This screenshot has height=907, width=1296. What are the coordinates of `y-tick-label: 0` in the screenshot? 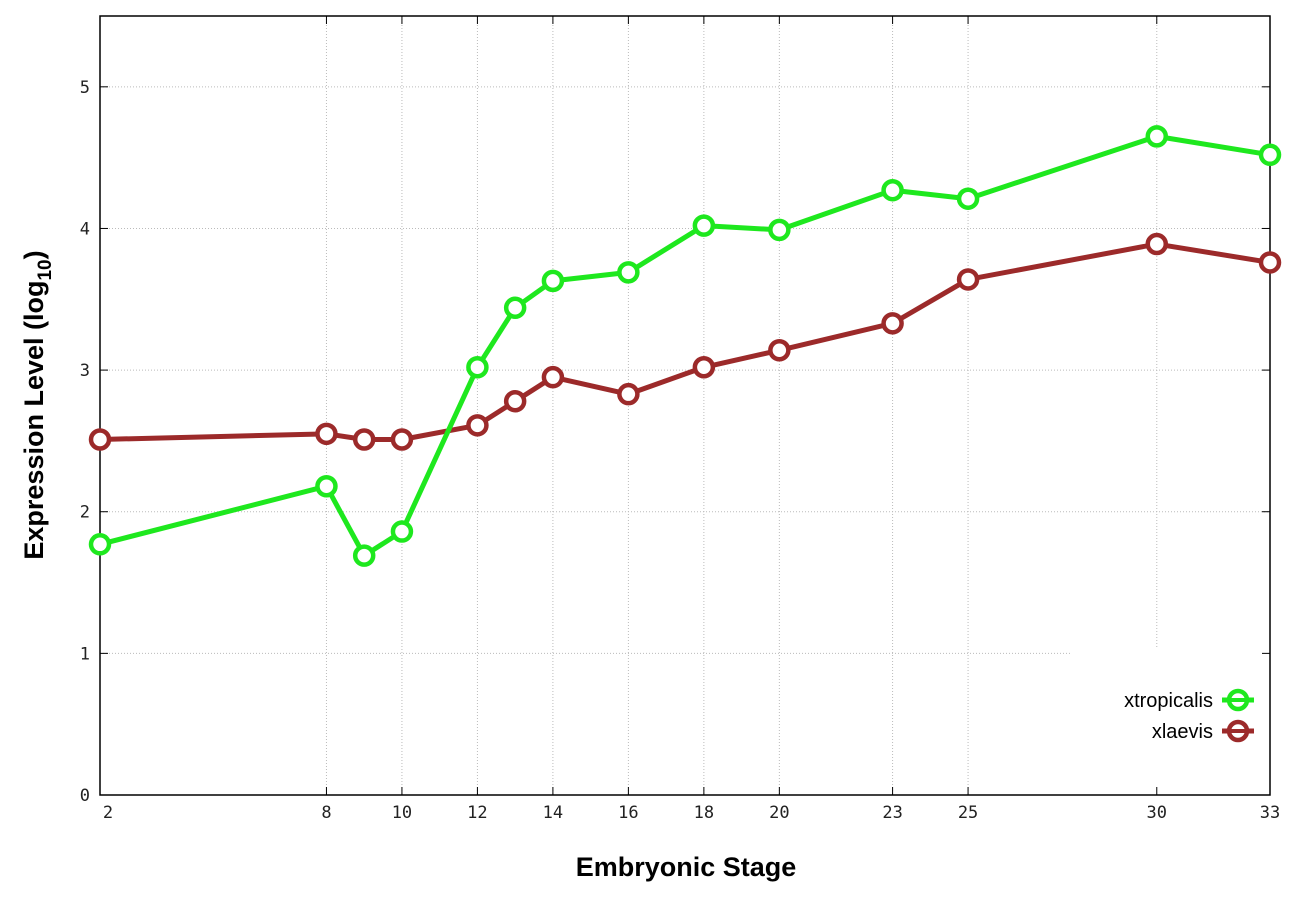 It's located at (85, 796).